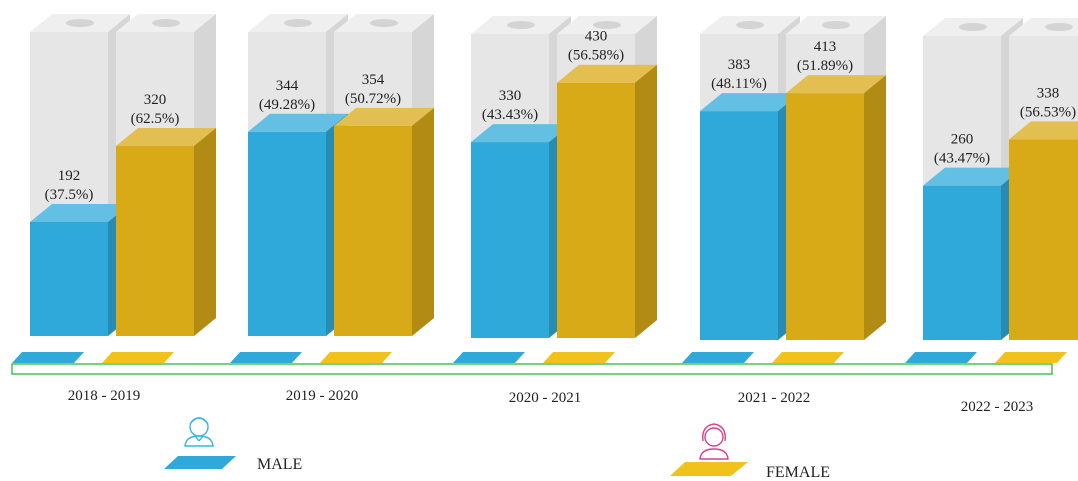  What do you see at coordinates (1043, 27) in the screenshot?
I see `track-top` at bounding box center [1043, 27].